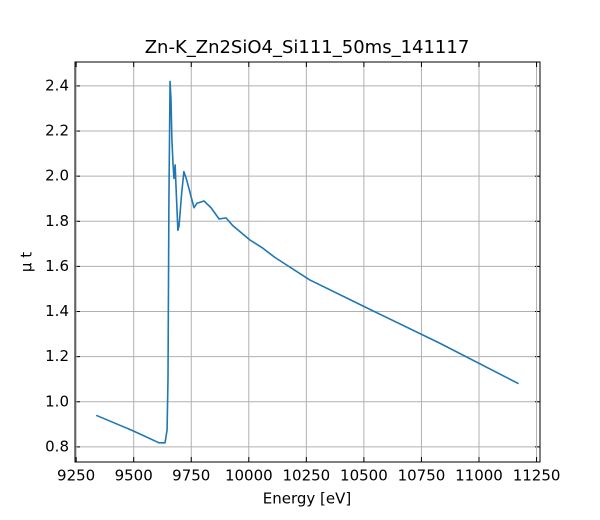  Describe the element at coordinates (57, 266) in the screenshot. I see `y-tick-label: 1.6` at that location.